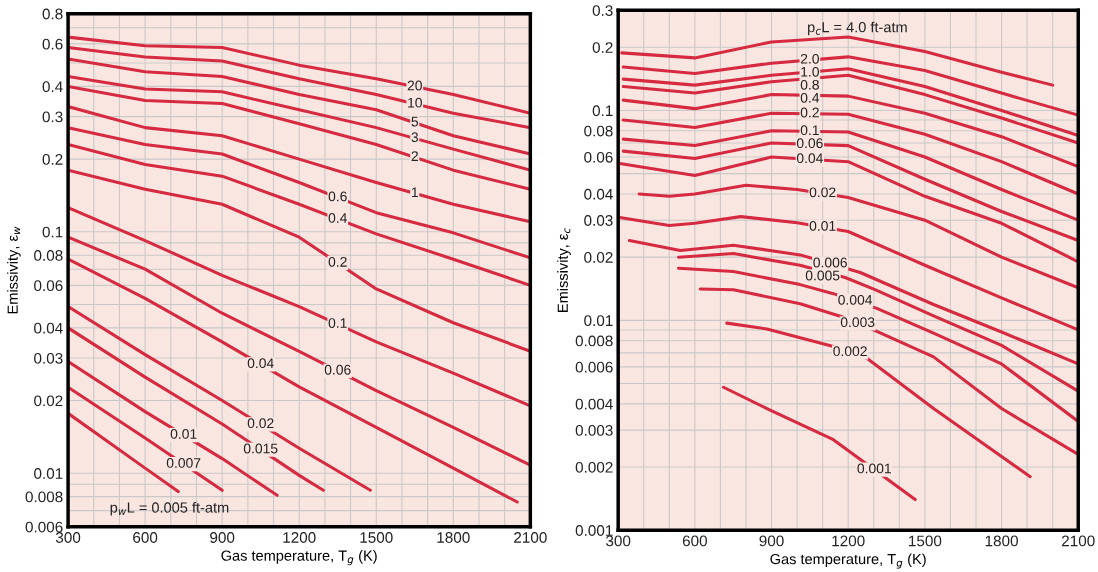  What do you see at coordinates (830, 262) in the screenshot?
I see `series-label: 0.006` at bounding box center [830, 262].